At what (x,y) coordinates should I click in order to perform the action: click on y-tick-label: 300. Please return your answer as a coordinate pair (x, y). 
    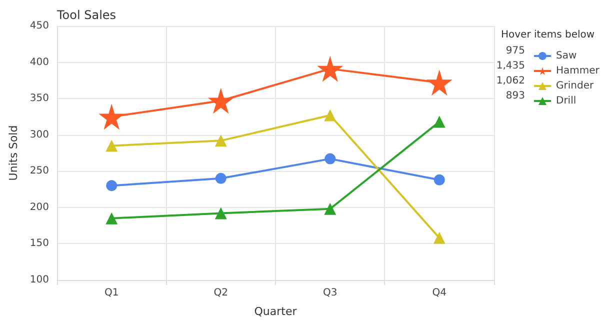
    Looking at the image, I should click on (39, 134).